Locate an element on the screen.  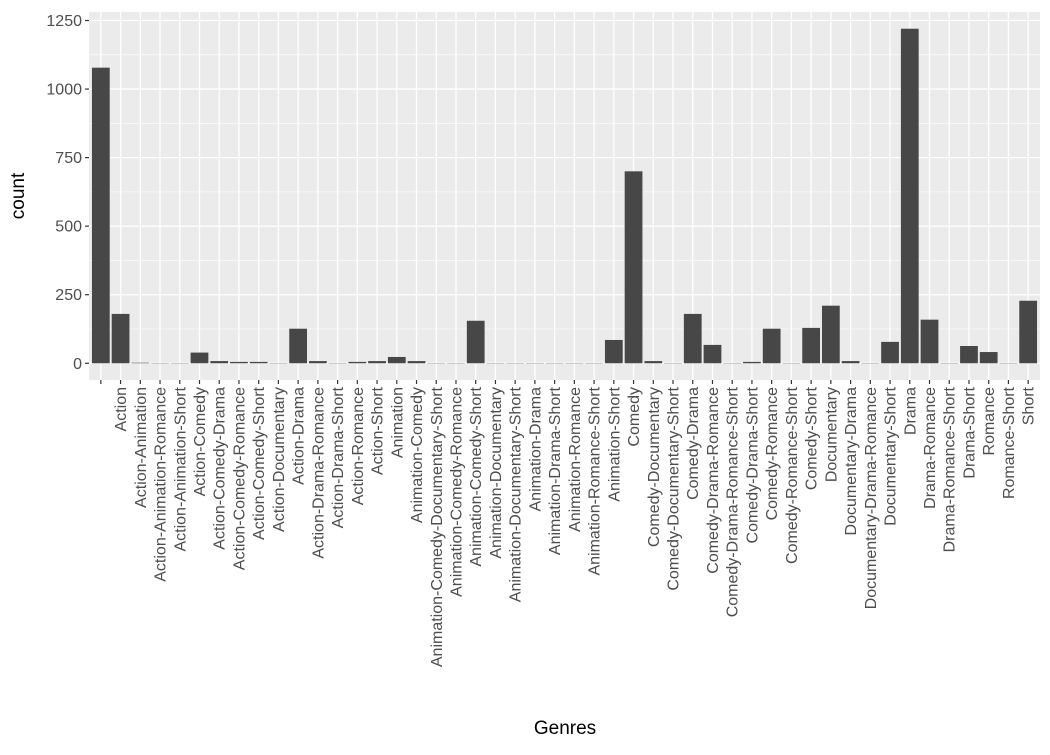
y-tick-label: 500 is located at coordinates (68, 227).